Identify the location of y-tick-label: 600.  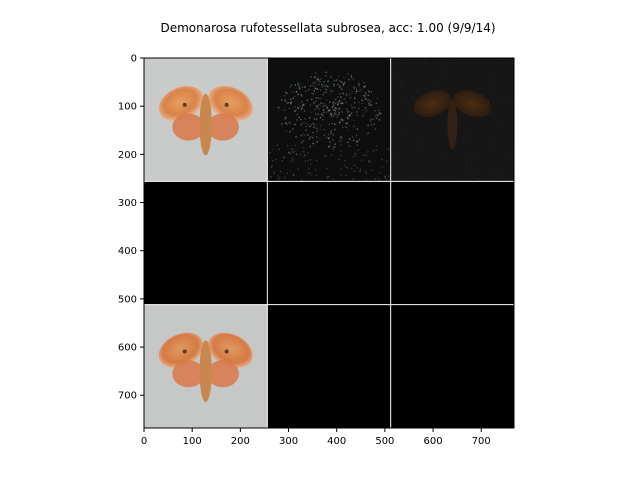
(127, 348).